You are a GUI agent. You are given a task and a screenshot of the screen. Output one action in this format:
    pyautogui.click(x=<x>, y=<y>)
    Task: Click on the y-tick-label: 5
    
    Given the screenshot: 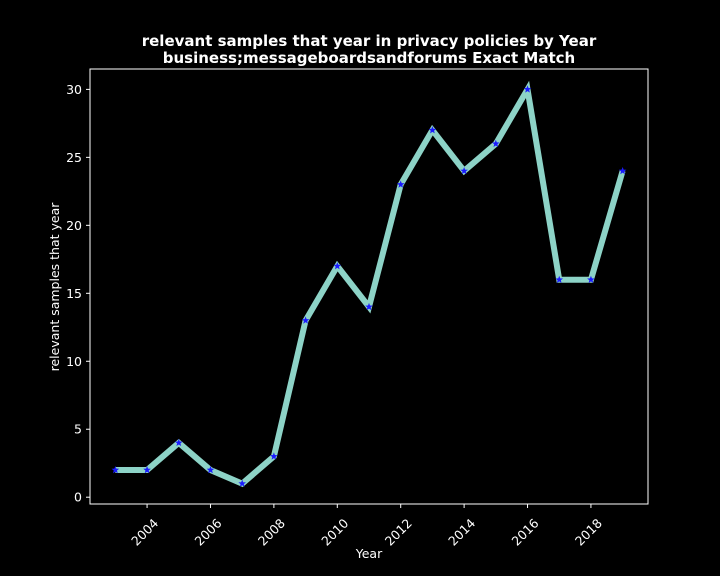 What is the action you would take?
    pyautogui.click(x=78, y=429)
    